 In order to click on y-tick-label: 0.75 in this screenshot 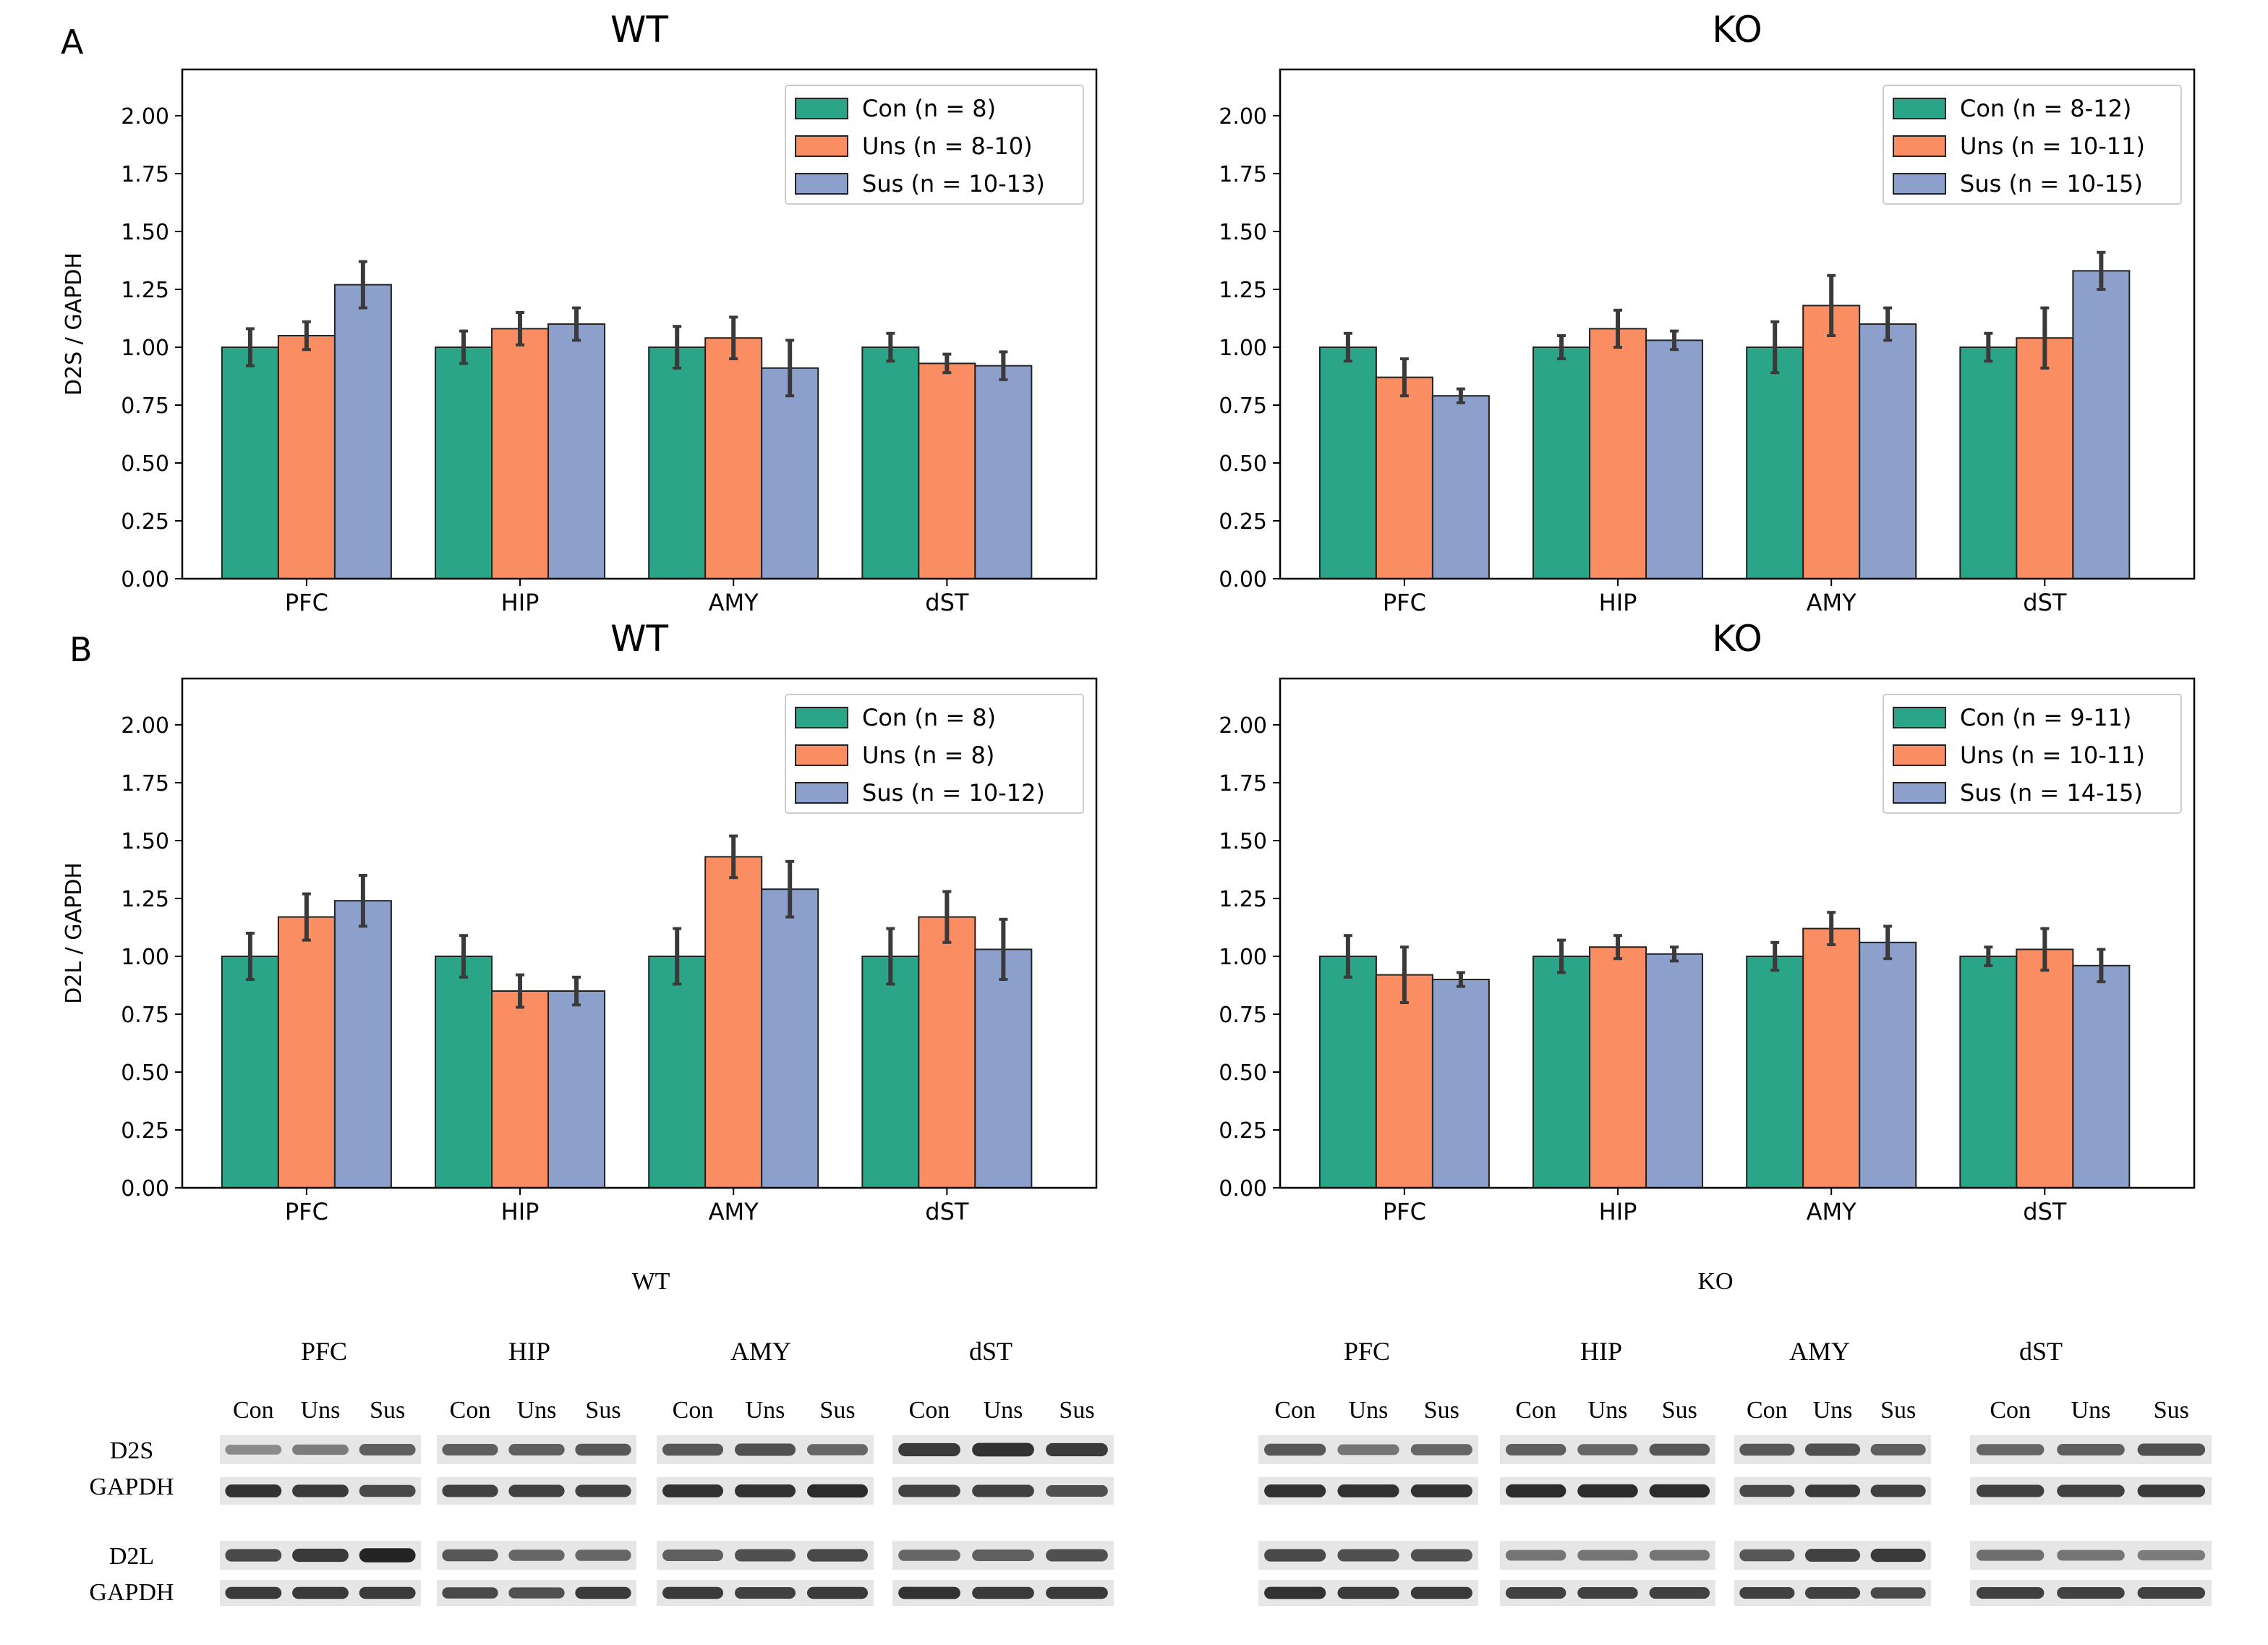, I will do `click(145, 1016)`.